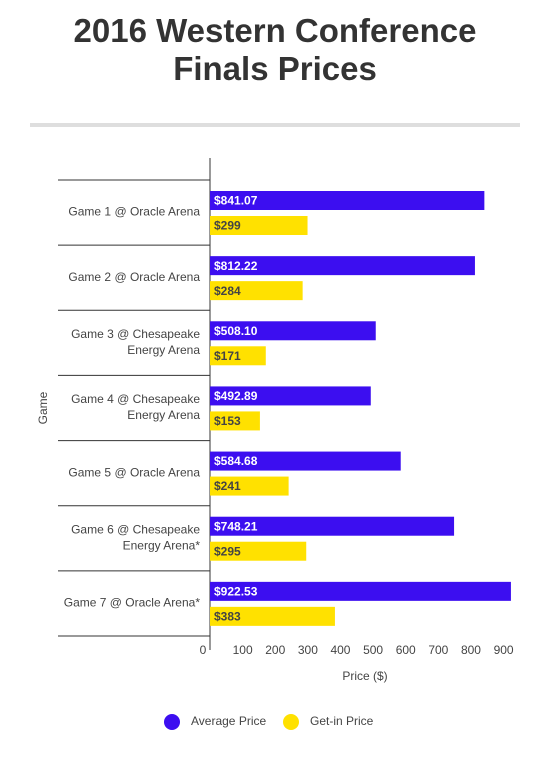 This screenshot has height=761, width=550. Describe the element at coordinates (227, 226) in the screenshot. I see `value-label: $299` at that location.